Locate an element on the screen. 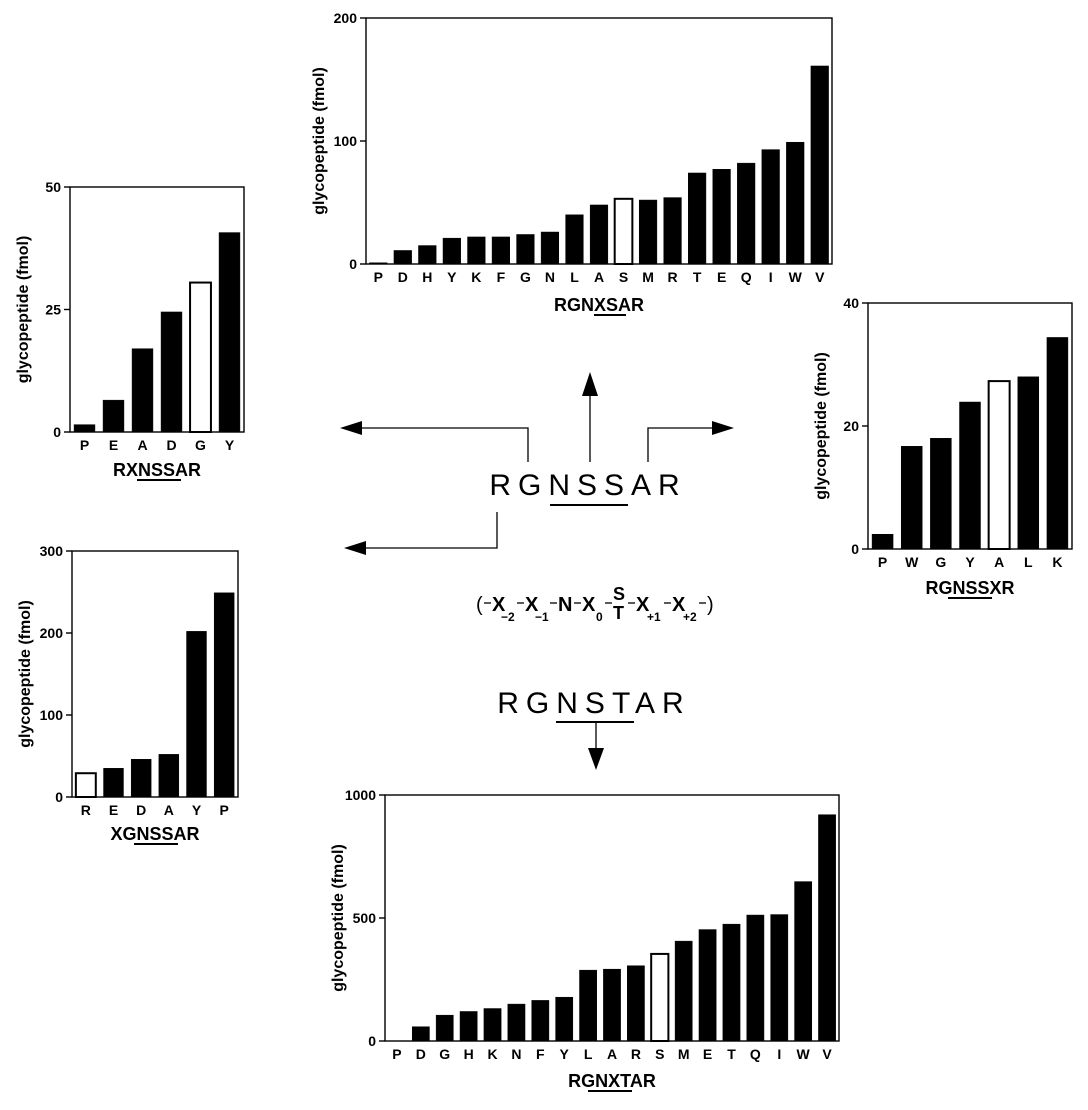 The image size is (1088, 1110). chart-left-top: 0 25 50 glycopeptide (fmol) P E A D G Y RXNSSAR is located at coordinates (130, 330).